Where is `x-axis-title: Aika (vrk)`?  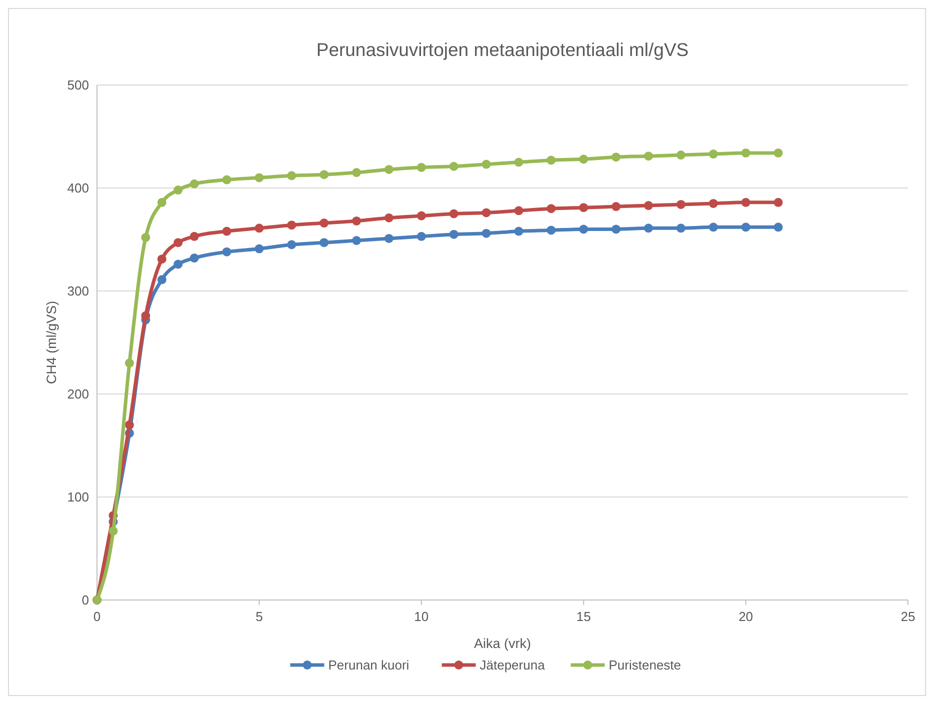 x-axis-title: Aika (vrk) is located at coordinates (502, 643).